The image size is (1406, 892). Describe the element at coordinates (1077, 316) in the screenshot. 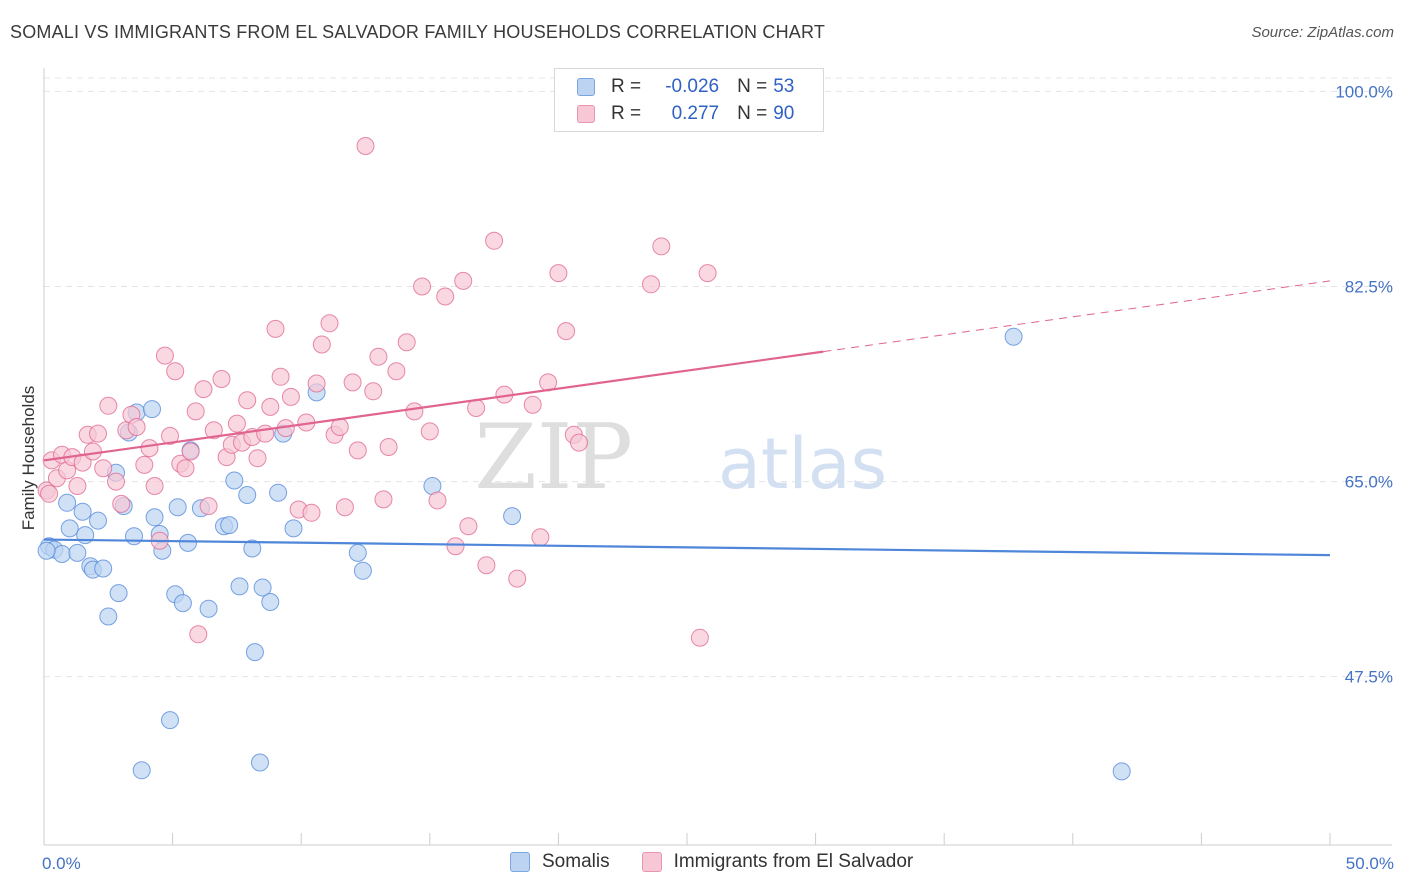

I see `el-salvador-trend-line-extension` at that location.